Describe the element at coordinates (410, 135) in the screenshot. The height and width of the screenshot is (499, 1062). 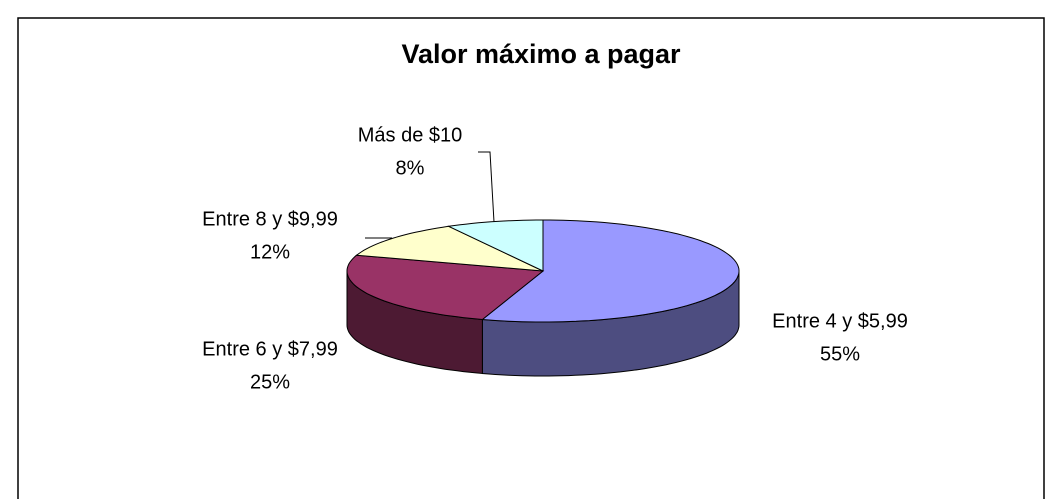
I see `slice-label: Más de $10` at that location.